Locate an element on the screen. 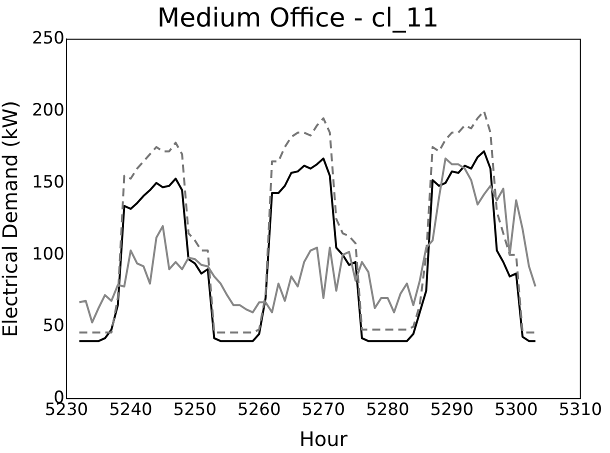 The image size is (610, 453). x-tick-label: 5260 is located at coordinates (259, 410).